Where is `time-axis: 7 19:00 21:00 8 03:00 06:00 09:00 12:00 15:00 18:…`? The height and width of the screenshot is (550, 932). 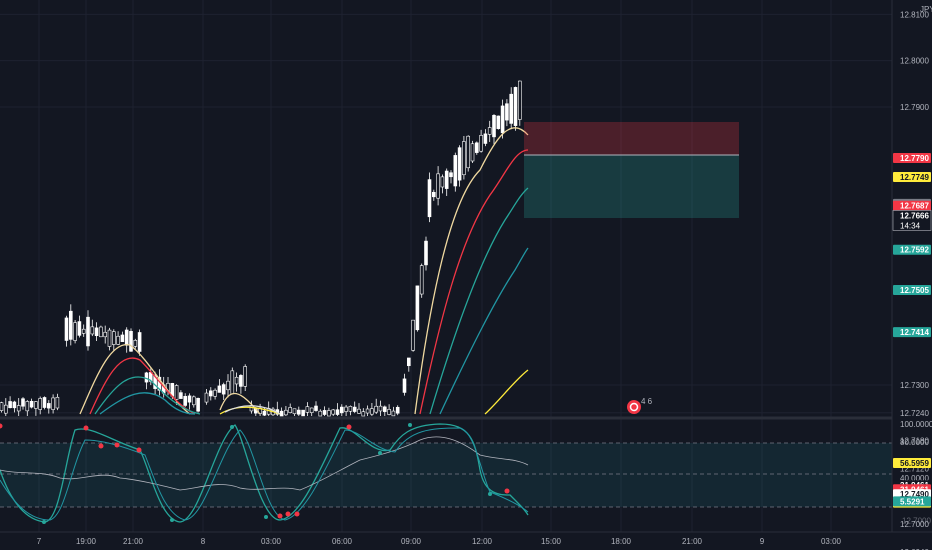
time-axis: 7 19:00 21:00 8 03:00 06:00 09:00 12:00 15:00 18:… is located at coordinates (439, 541).